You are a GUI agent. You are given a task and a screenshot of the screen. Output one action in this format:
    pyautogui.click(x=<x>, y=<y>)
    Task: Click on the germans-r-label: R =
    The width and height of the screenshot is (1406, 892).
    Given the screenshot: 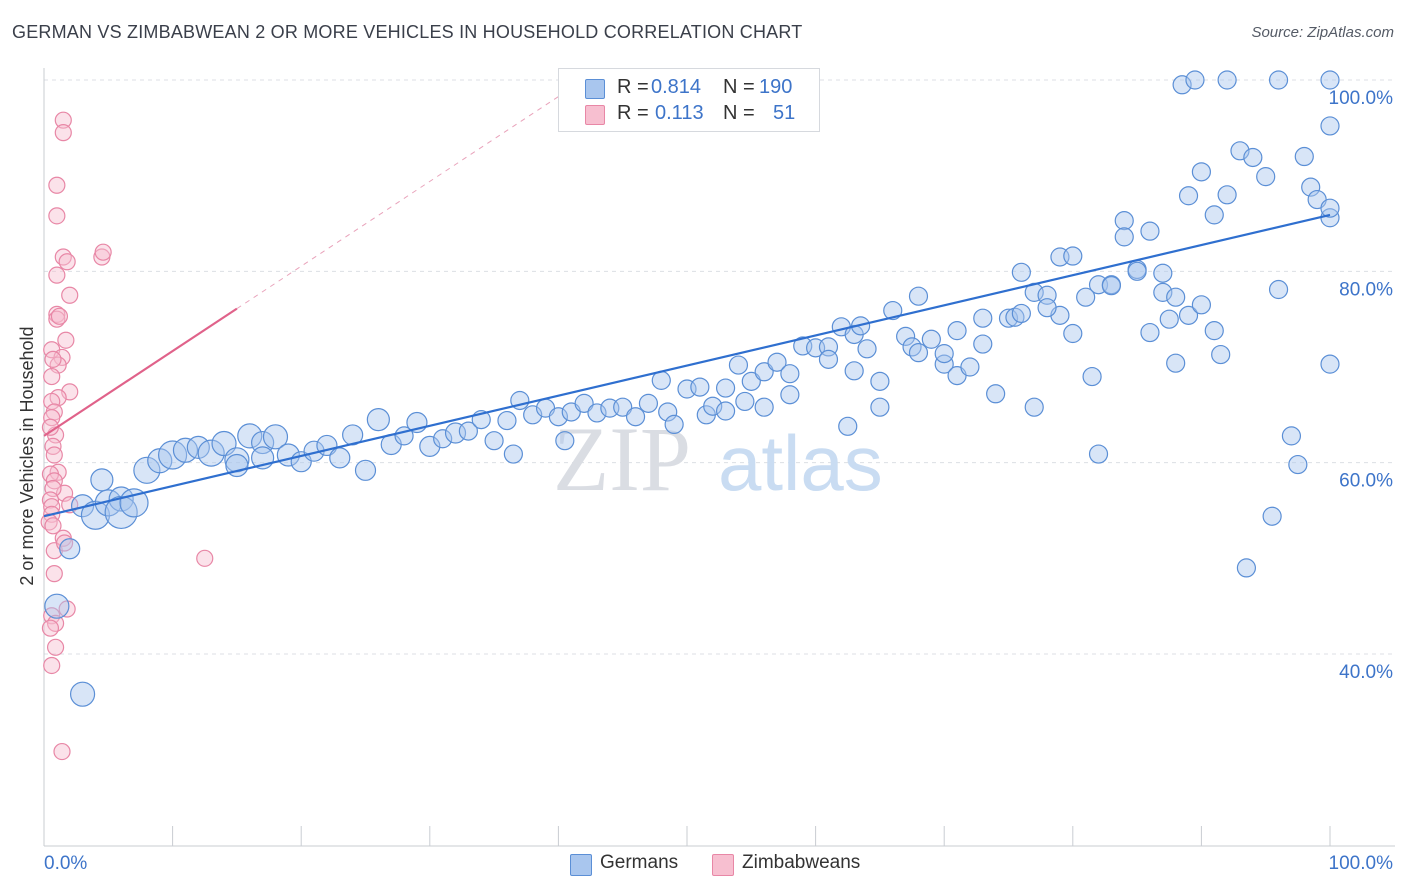 What is the action you would take?
    pyautogui.click(x=633, y=87)
    